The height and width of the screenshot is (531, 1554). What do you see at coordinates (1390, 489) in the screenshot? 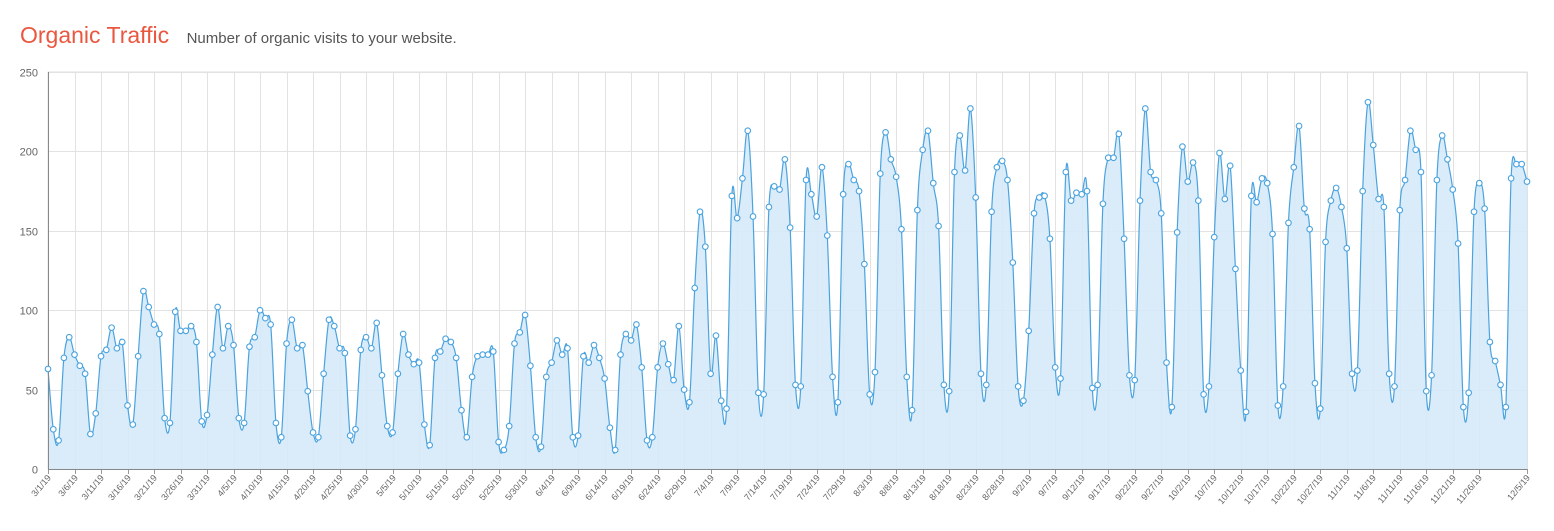
I see `x-tick-label: 11/11/19` at bounding box center [1390, 489].